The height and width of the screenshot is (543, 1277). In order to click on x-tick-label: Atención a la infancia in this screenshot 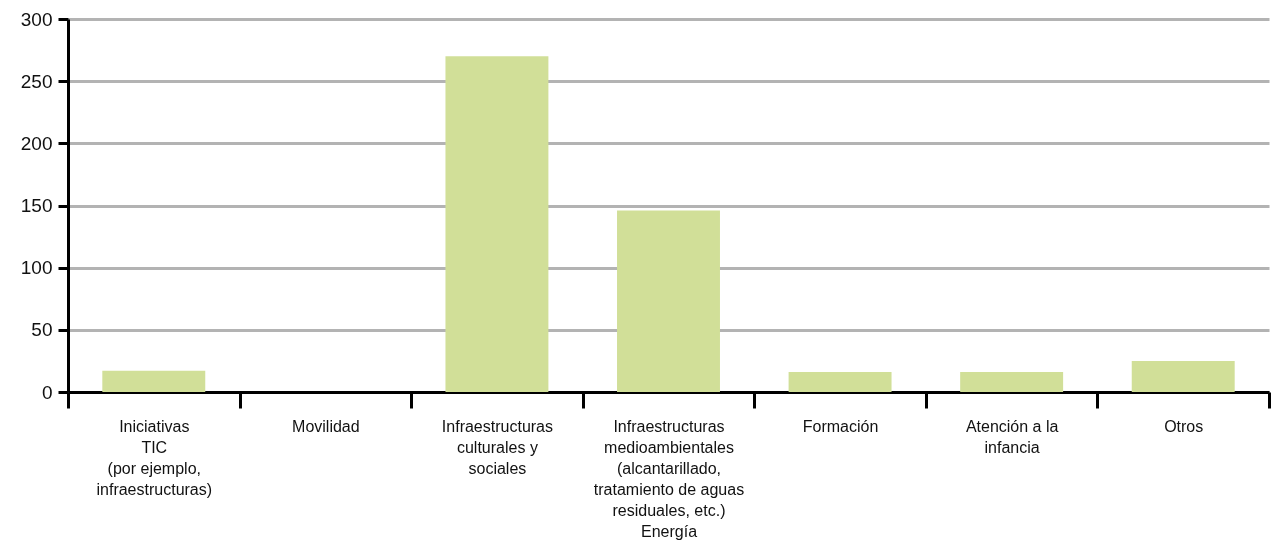, I will do `click(1012, 436)`.